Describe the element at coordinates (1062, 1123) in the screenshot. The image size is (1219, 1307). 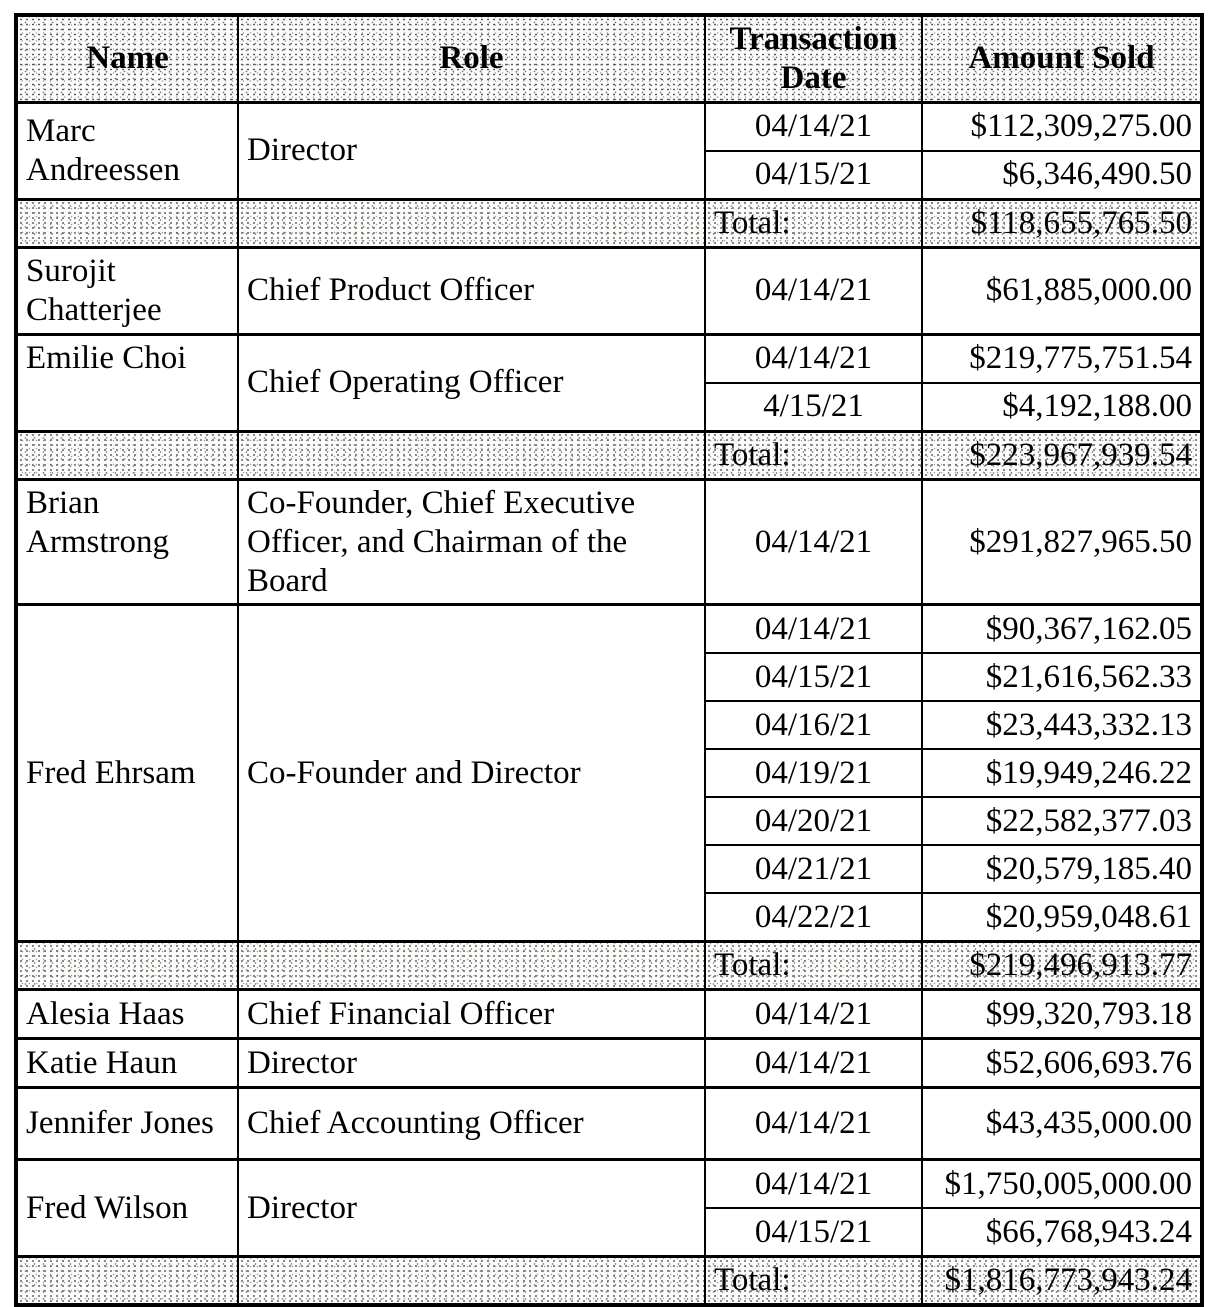
I see `amount-cell: $43,435,000.00` at that location.